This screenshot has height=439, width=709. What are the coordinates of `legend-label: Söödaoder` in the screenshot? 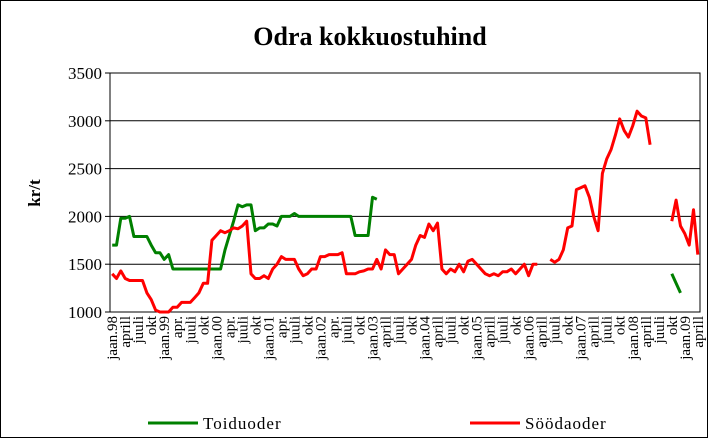 It's located at (566, 423).